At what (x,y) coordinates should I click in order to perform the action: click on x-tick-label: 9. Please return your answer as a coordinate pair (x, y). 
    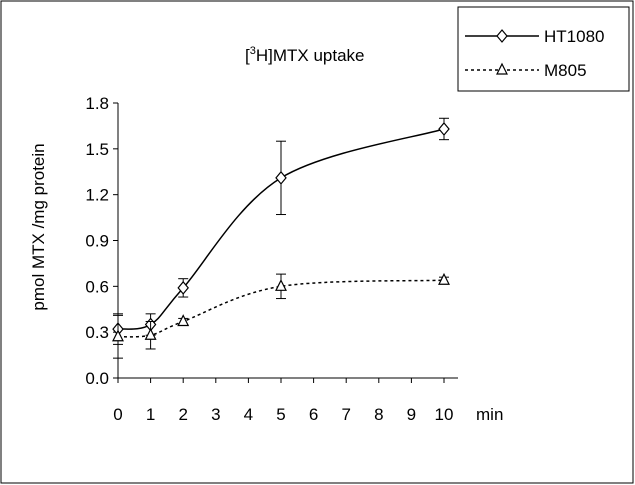
    Looking at the image, I should click on (411, 414).